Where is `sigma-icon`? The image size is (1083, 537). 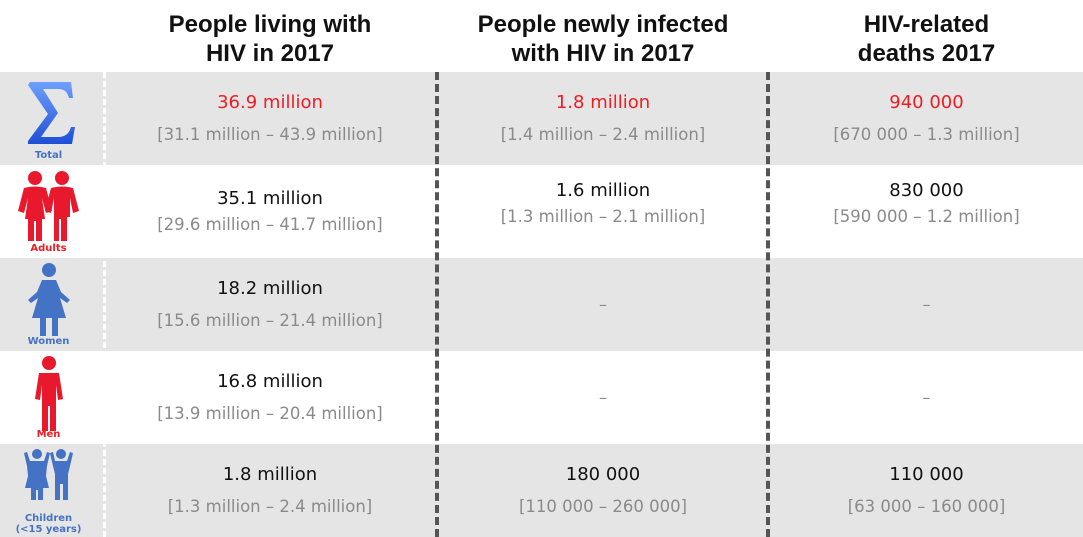 sigma-icon is located at coordinates (51, 113).